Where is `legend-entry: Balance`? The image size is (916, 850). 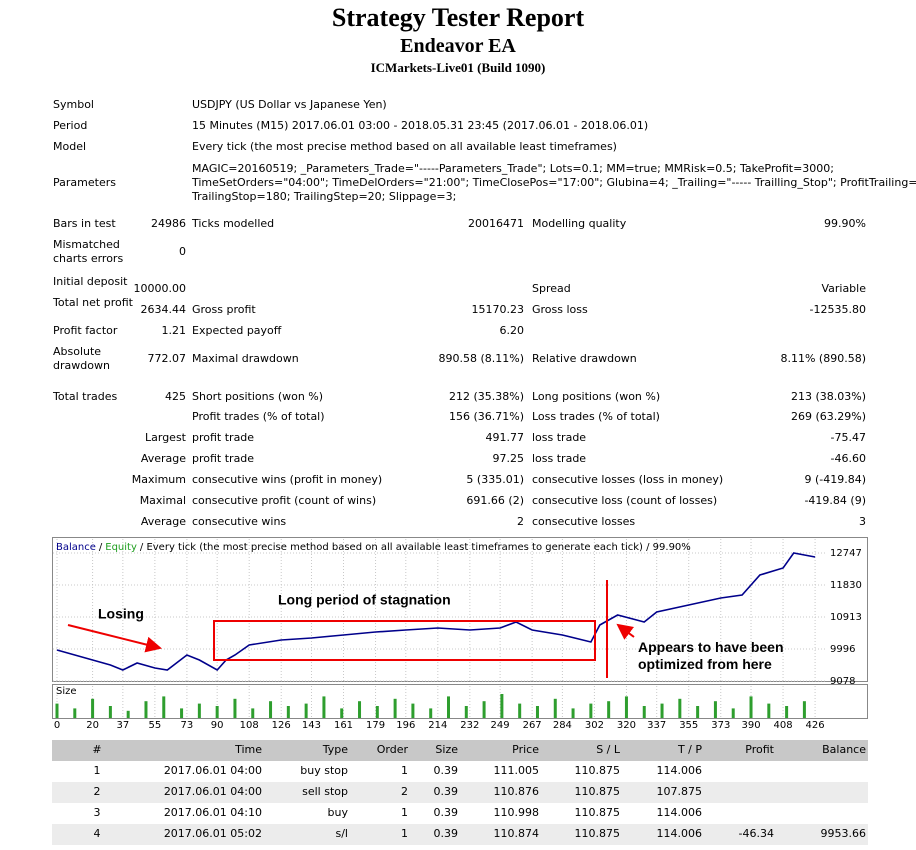
legend-entry: Balance is located at coordinates (76, 547).